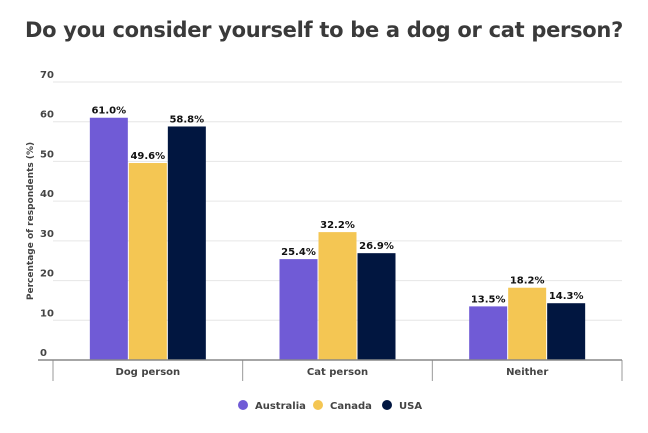 The image size is (648, 433). I want to click on legend-label: Australia, so click(280, 406).